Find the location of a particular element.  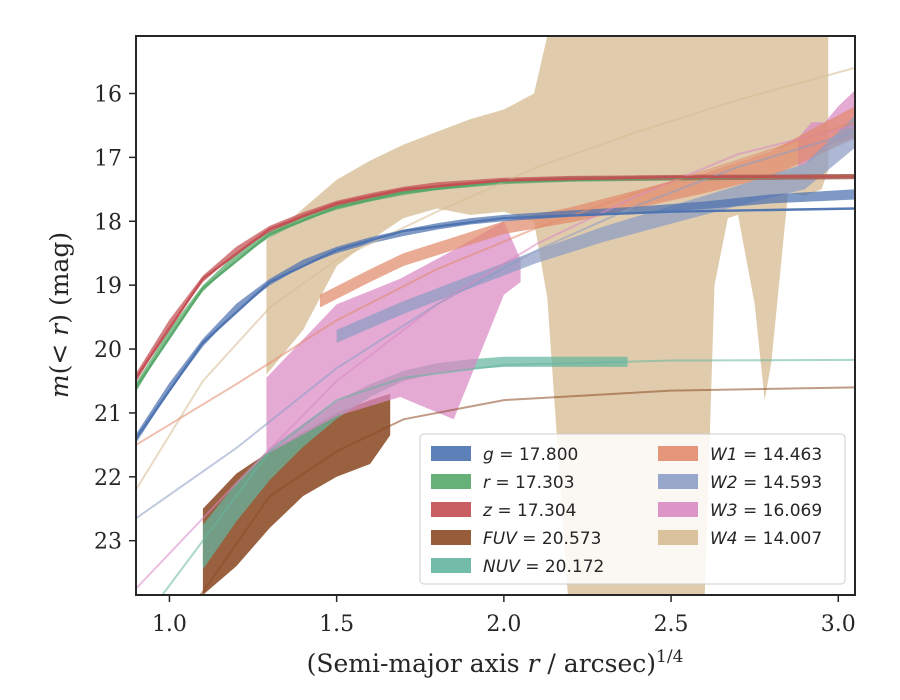

legend-label-w1: W1 = 14.463 is located at coordinates (766, 455).